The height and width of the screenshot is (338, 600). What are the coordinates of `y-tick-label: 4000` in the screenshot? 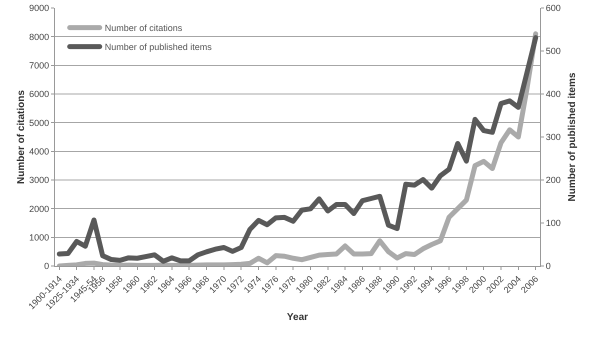 It's located at (39, 151).